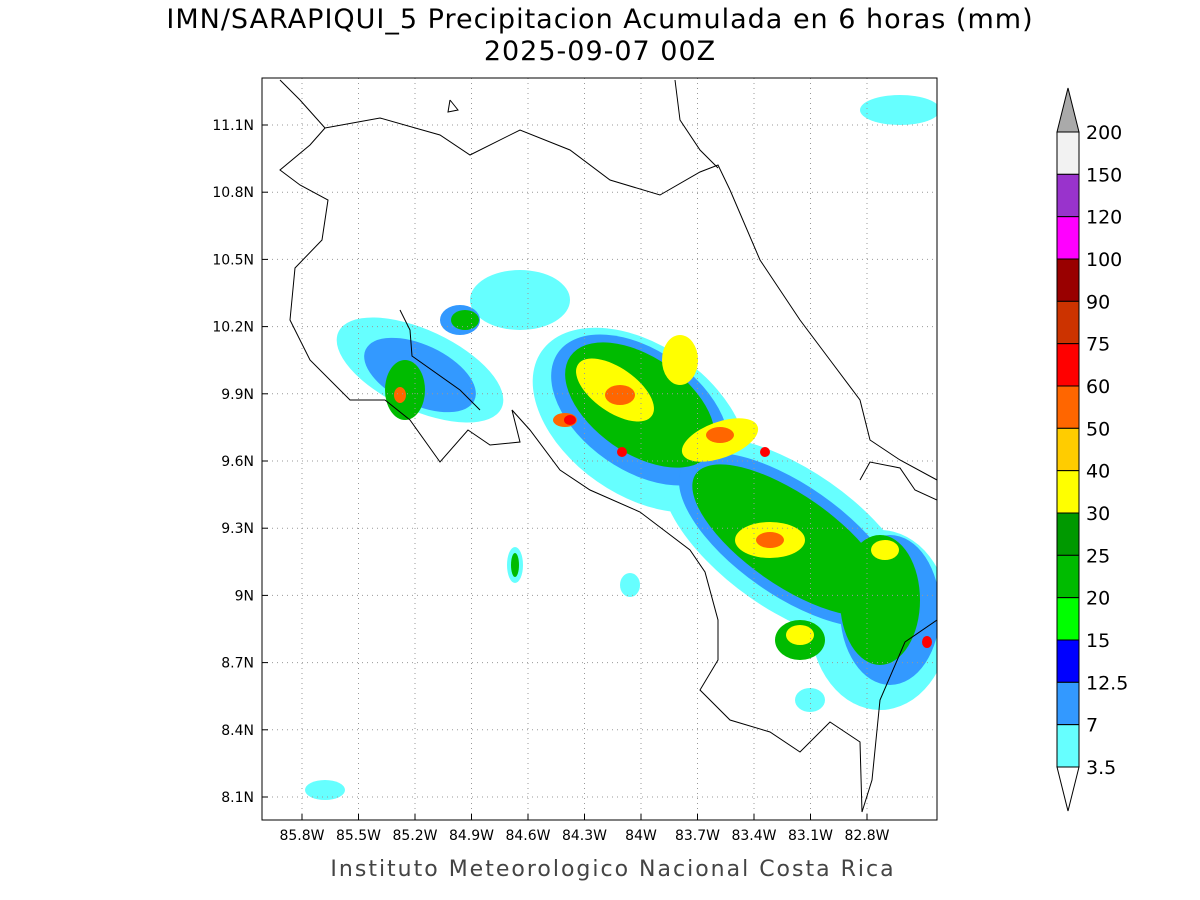  Describe the element at coordinates (1104, 133) in the screenshot. I see `colorbar-label: 200` at that location.